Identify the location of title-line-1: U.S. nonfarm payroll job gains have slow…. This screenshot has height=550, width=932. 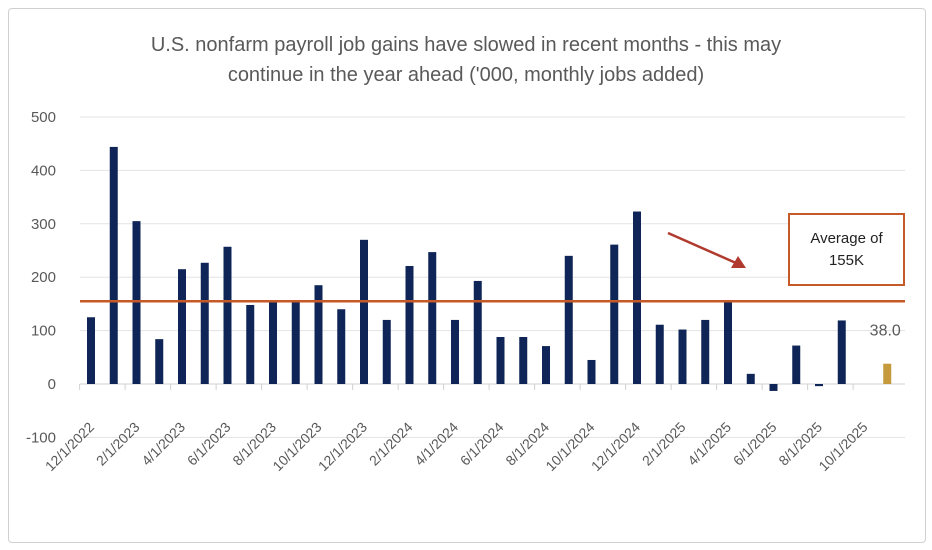
(466, 45).